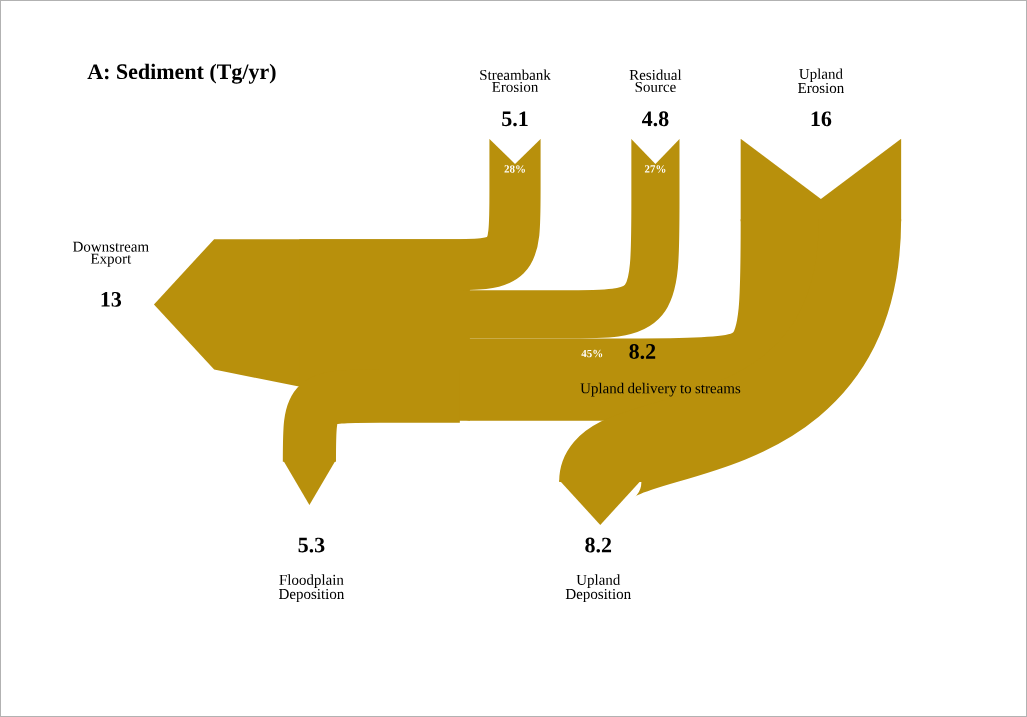 The width and height of the screenshot is (1027, 717). Describe the element at coordinates (514, 169) in the screenshot. I see `text: 28%` at that location.